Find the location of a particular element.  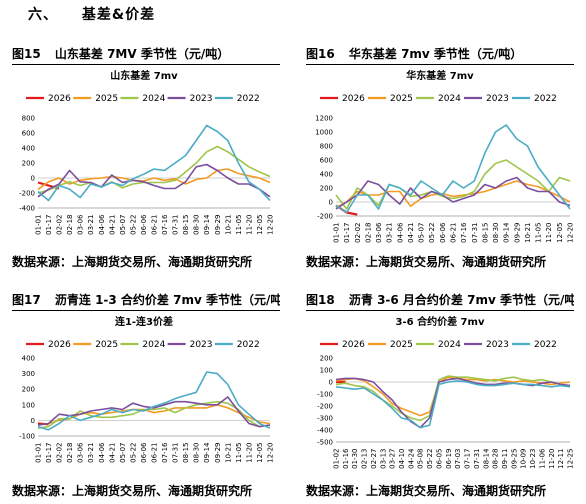

series-line-2024 is located at coordinates (453, 184).